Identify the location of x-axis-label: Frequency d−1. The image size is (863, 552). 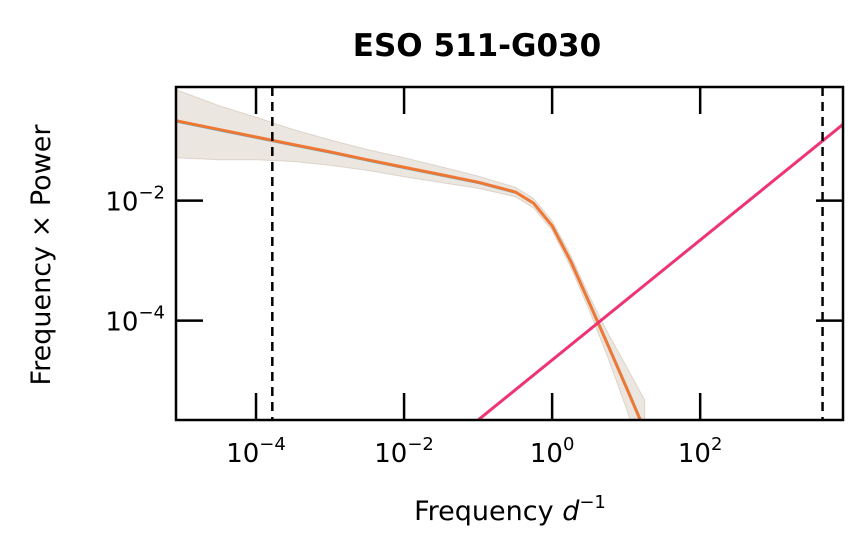
(510, 509).